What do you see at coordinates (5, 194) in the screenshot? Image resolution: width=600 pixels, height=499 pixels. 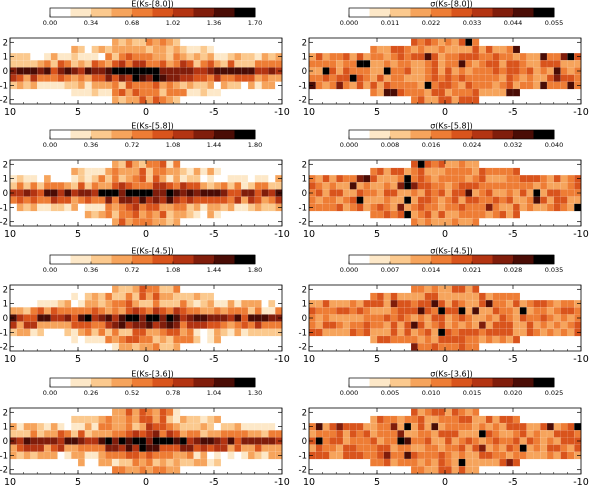 I see `y-tick-label: 0` at bounding box center [5, 194].